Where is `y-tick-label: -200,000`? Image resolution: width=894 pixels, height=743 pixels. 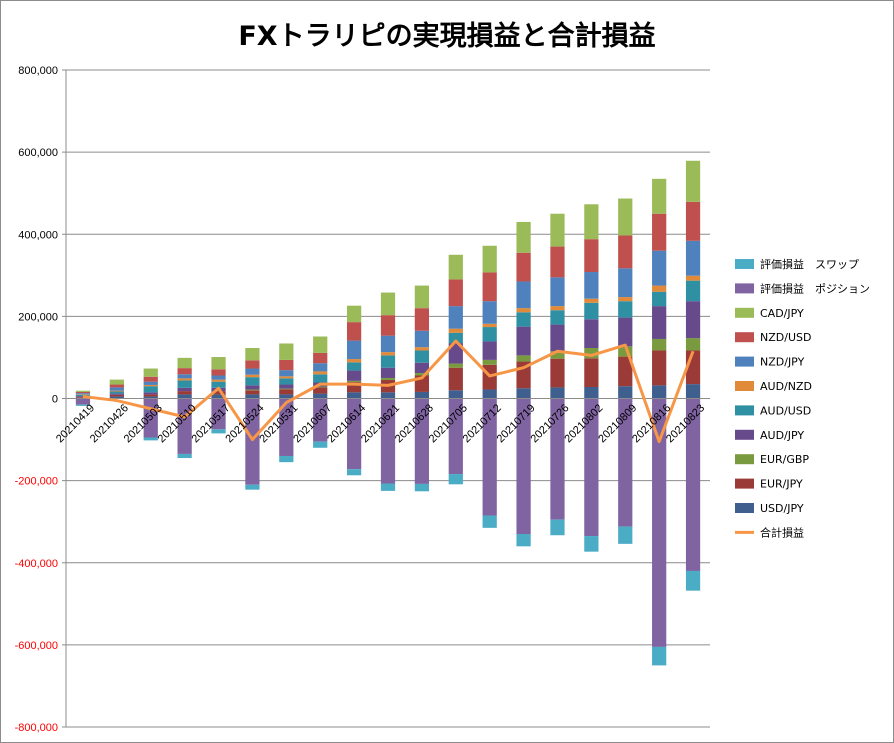 y-tick-label: -200,000 is located at coordinates (36, 482).